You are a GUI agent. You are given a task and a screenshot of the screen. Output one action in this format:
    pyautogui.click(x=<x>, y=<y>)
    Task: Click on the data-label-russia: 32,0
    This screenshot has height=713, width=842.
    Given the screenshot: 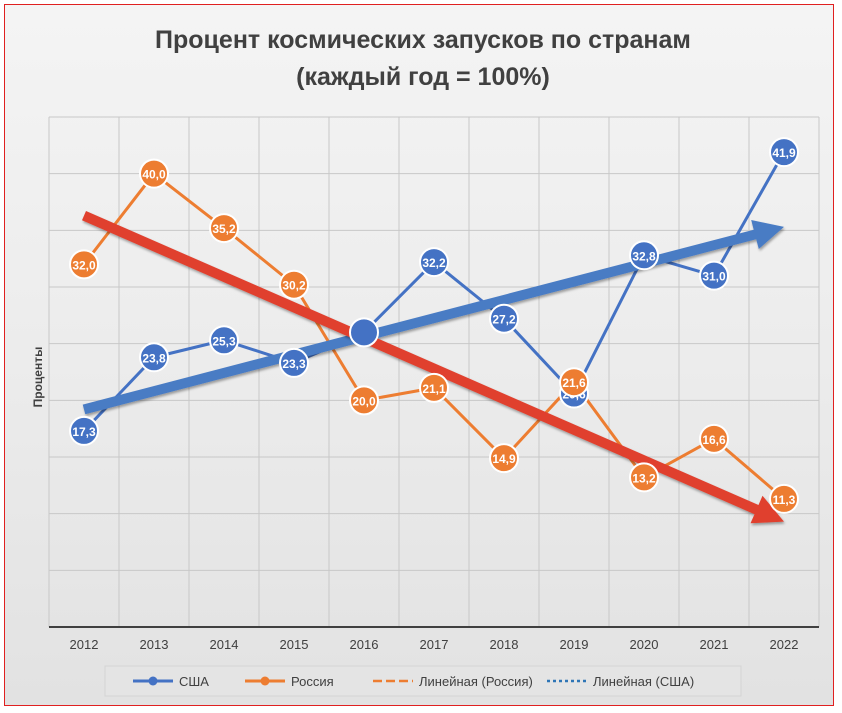 What is the action you would take?
    pyautogui.click(x=84, y=265)
    